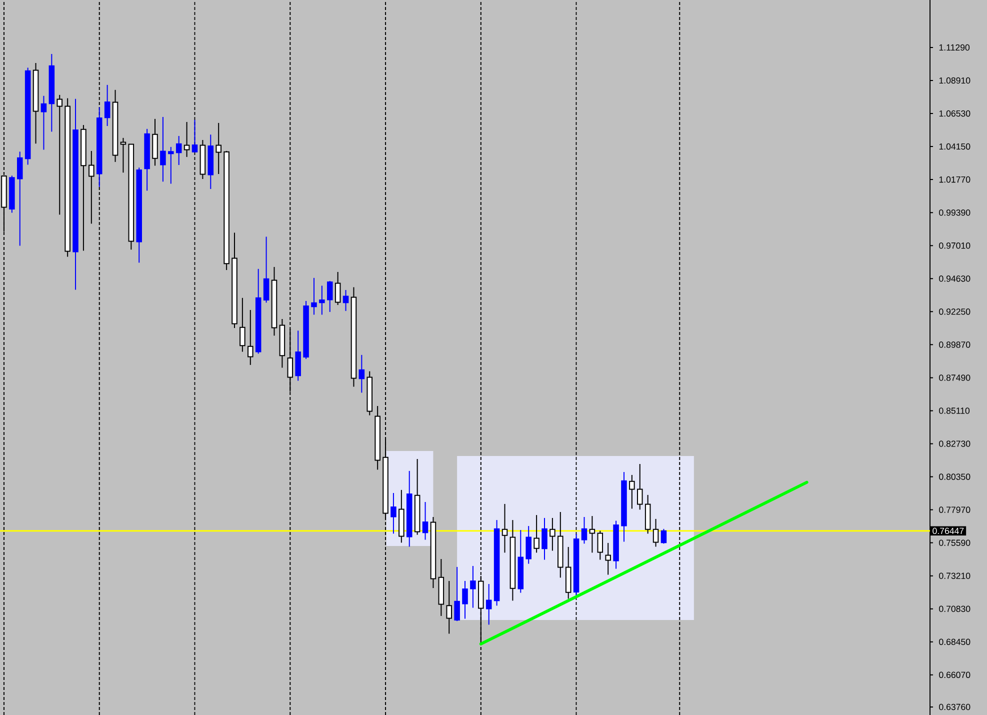 Image resolution: width=987 pixels, height=715 pixels. I want to click on y-tick-label: 0.89870, so click(954, 345).